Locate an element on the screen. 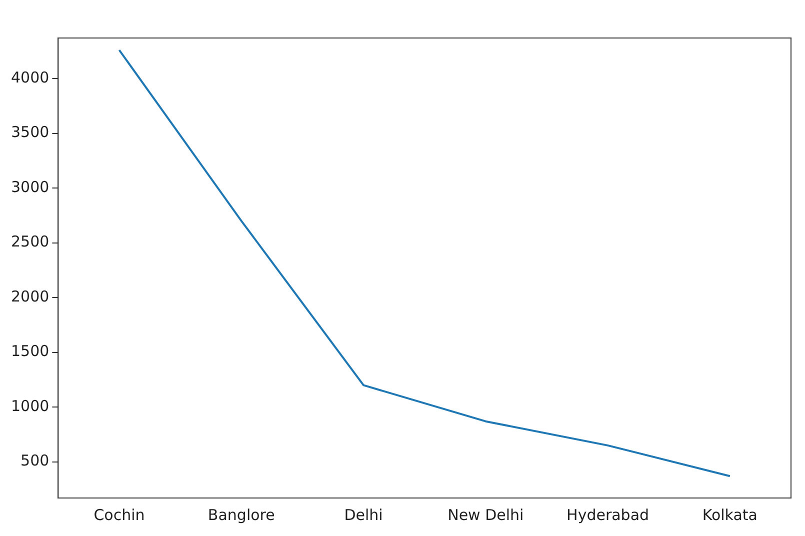 The width and height of the screenshot is (805, 536). y-tick-label: 1500 is located at coordinates (30, 351).